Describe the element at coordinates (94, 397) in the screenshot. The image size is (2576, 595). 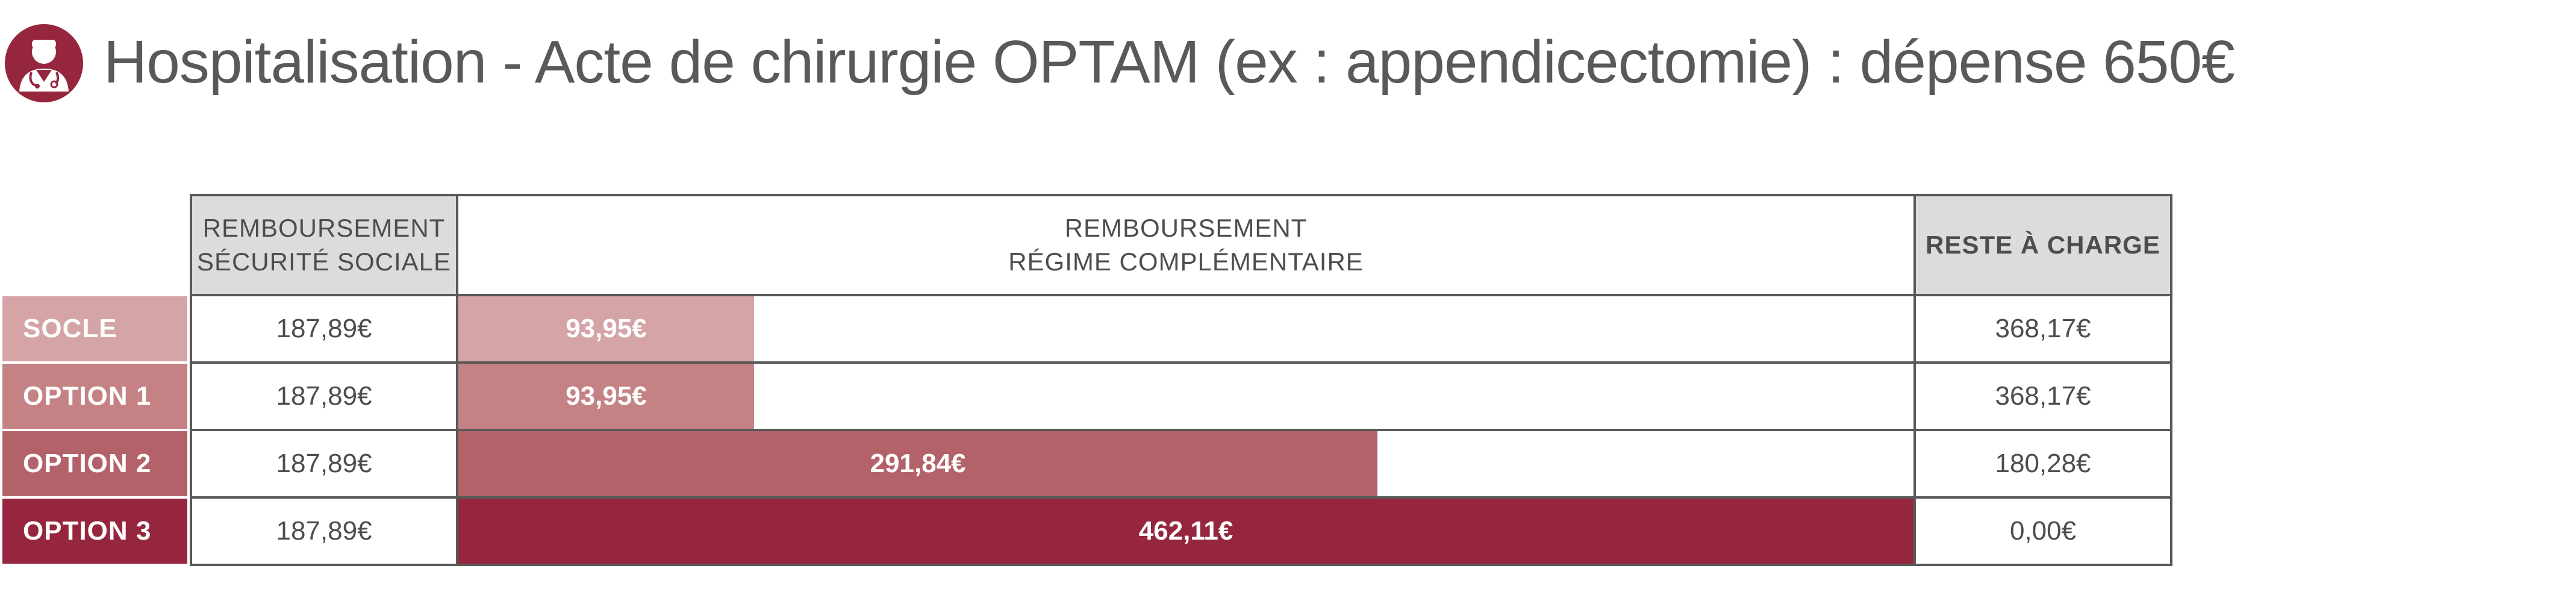
I see `row-label: OPTION 1` at that location.